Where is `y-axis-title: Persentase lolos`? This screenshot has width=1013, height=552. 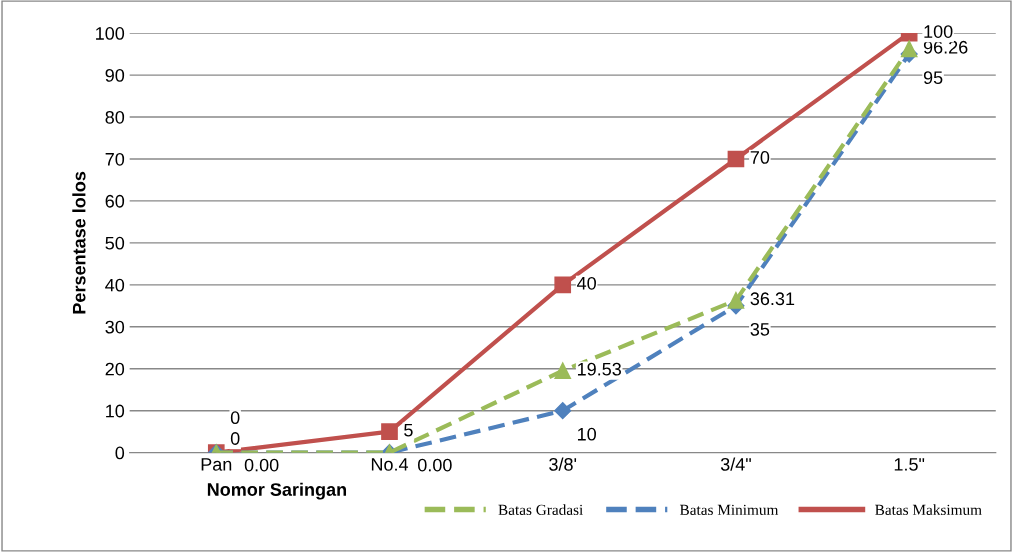 y-axis-title: Persentase lolos is located at coordinates (79, 242).